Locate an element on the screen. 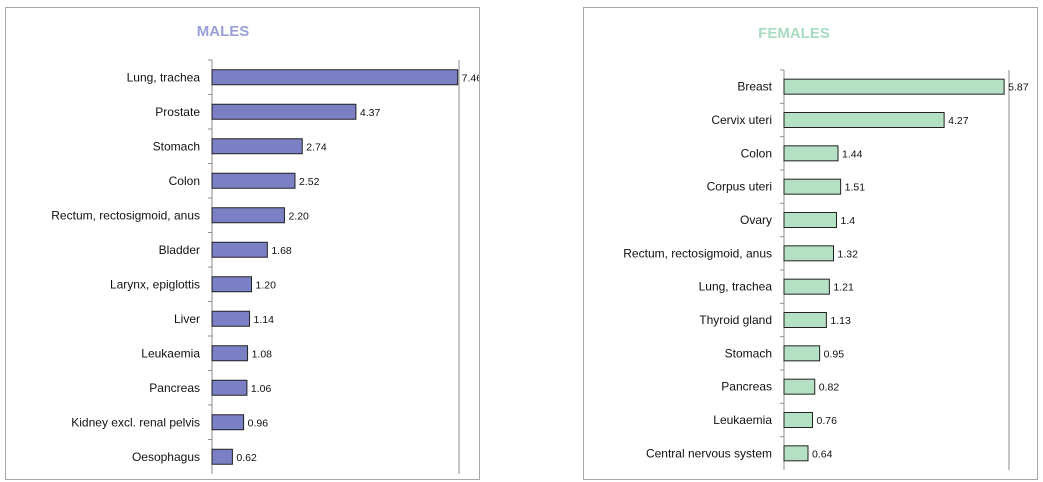 This screenshot has height=482, width=1043. females-category-label: Pancreas is located at coordinates (746, 387).